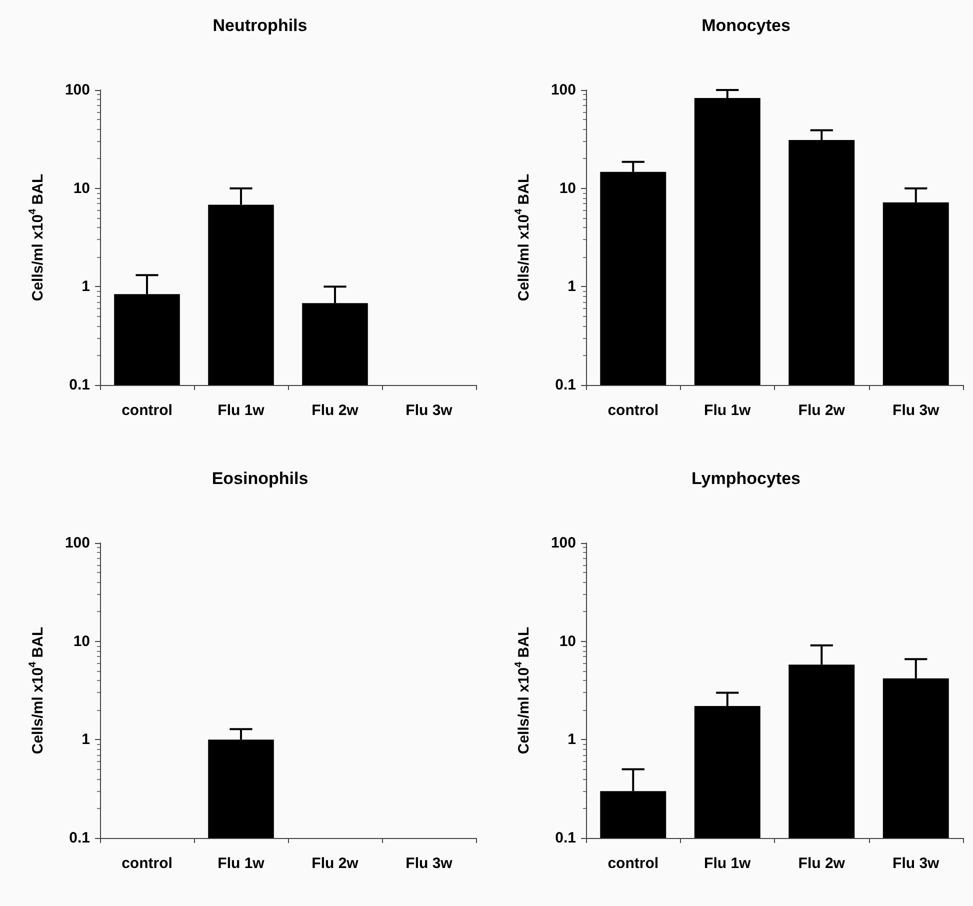  Describe the element at coordinates (260, 478) in the screenshot. I see `chart-title: Eosinophils` at that location.